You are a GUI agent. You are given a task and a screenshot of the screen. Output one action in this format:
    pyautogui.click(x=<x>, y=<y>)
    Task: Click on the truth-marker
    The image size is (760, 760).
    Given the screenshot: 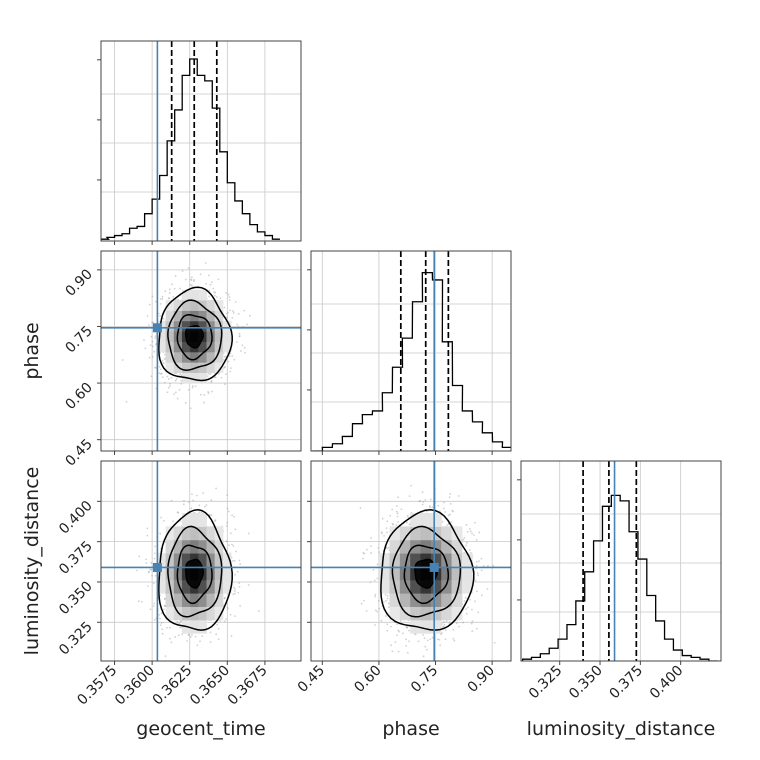 What is the action you would take?
    pyautogui.click(x=157, y=567)
    